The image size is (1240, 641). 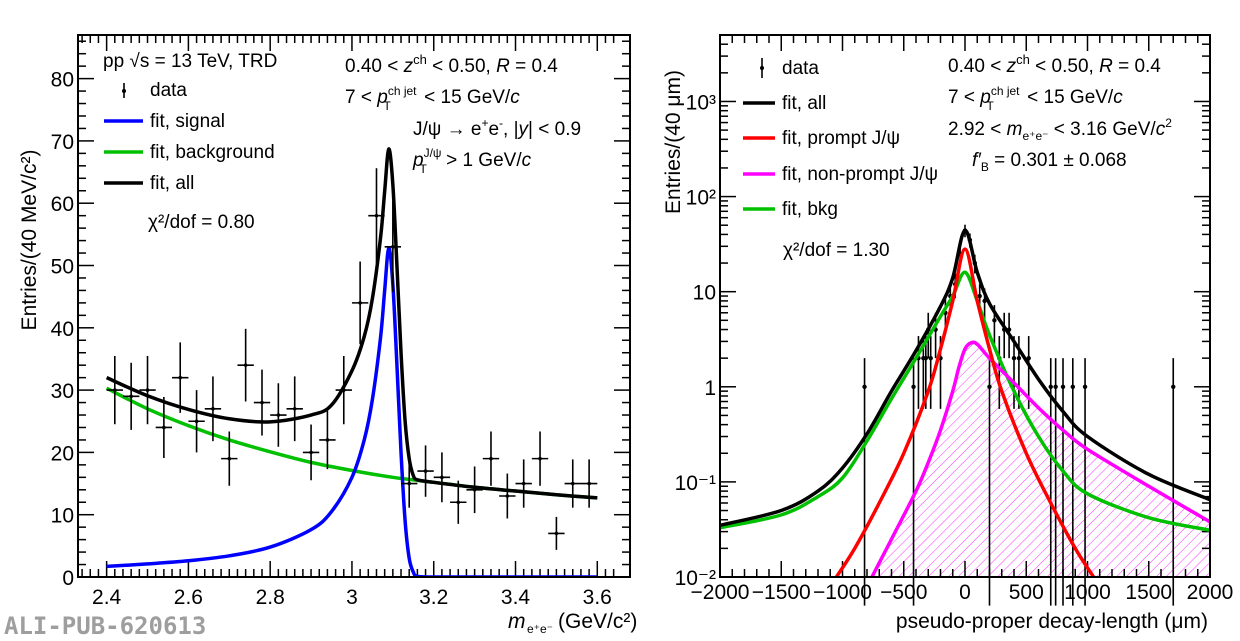 I want to click on left-x-tick-label: 3, so click(x=352, y=597).